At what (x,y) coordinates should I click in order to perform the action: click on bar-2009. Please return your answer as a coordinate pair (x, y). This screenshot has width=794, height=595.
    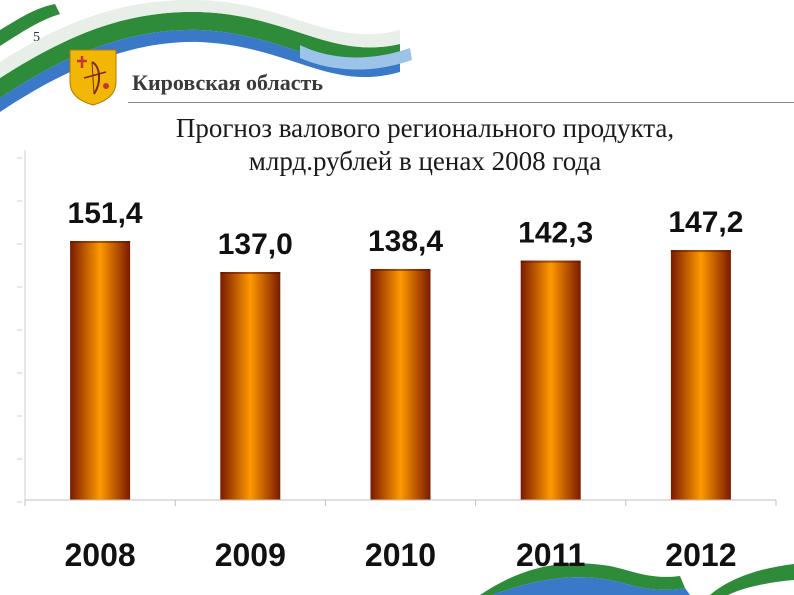
    Looking at the image, I should click on (250, 386).